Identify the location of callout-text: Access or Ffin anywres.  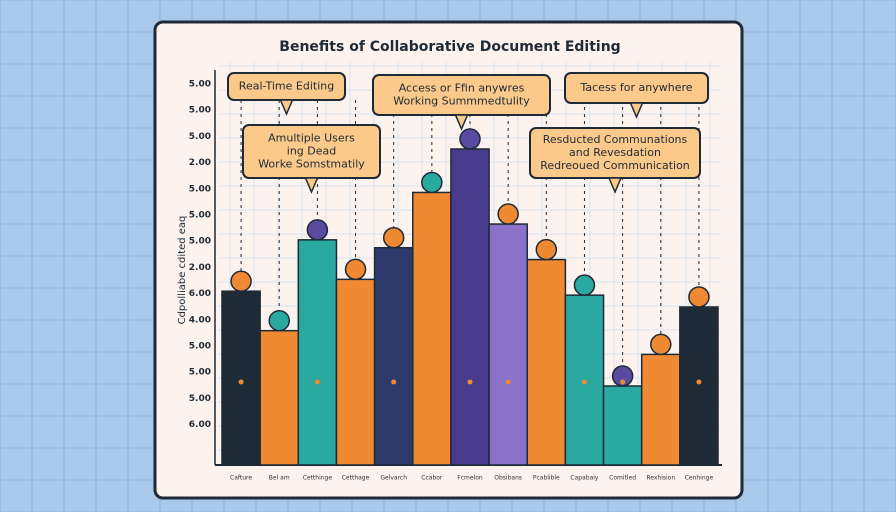
(462, 88).